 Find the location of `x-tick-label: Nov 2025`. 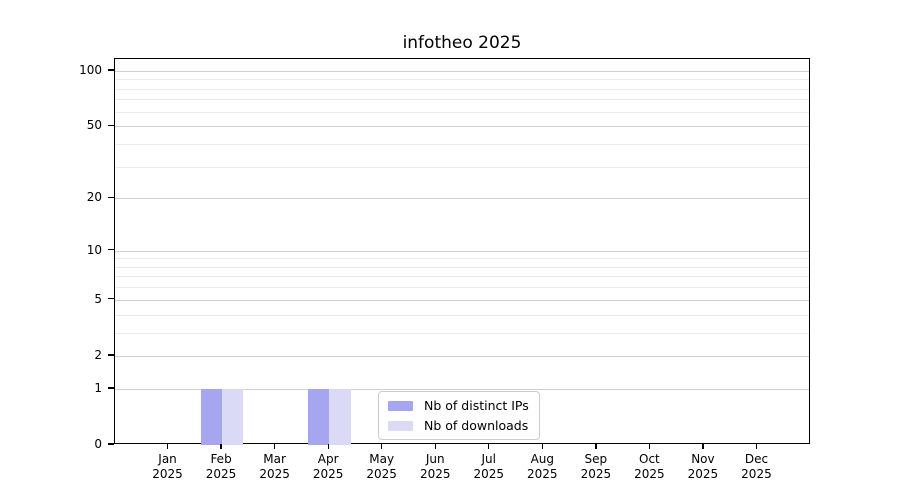

x-tick-label: Nov 2025 is located at coordinates (703, 467).